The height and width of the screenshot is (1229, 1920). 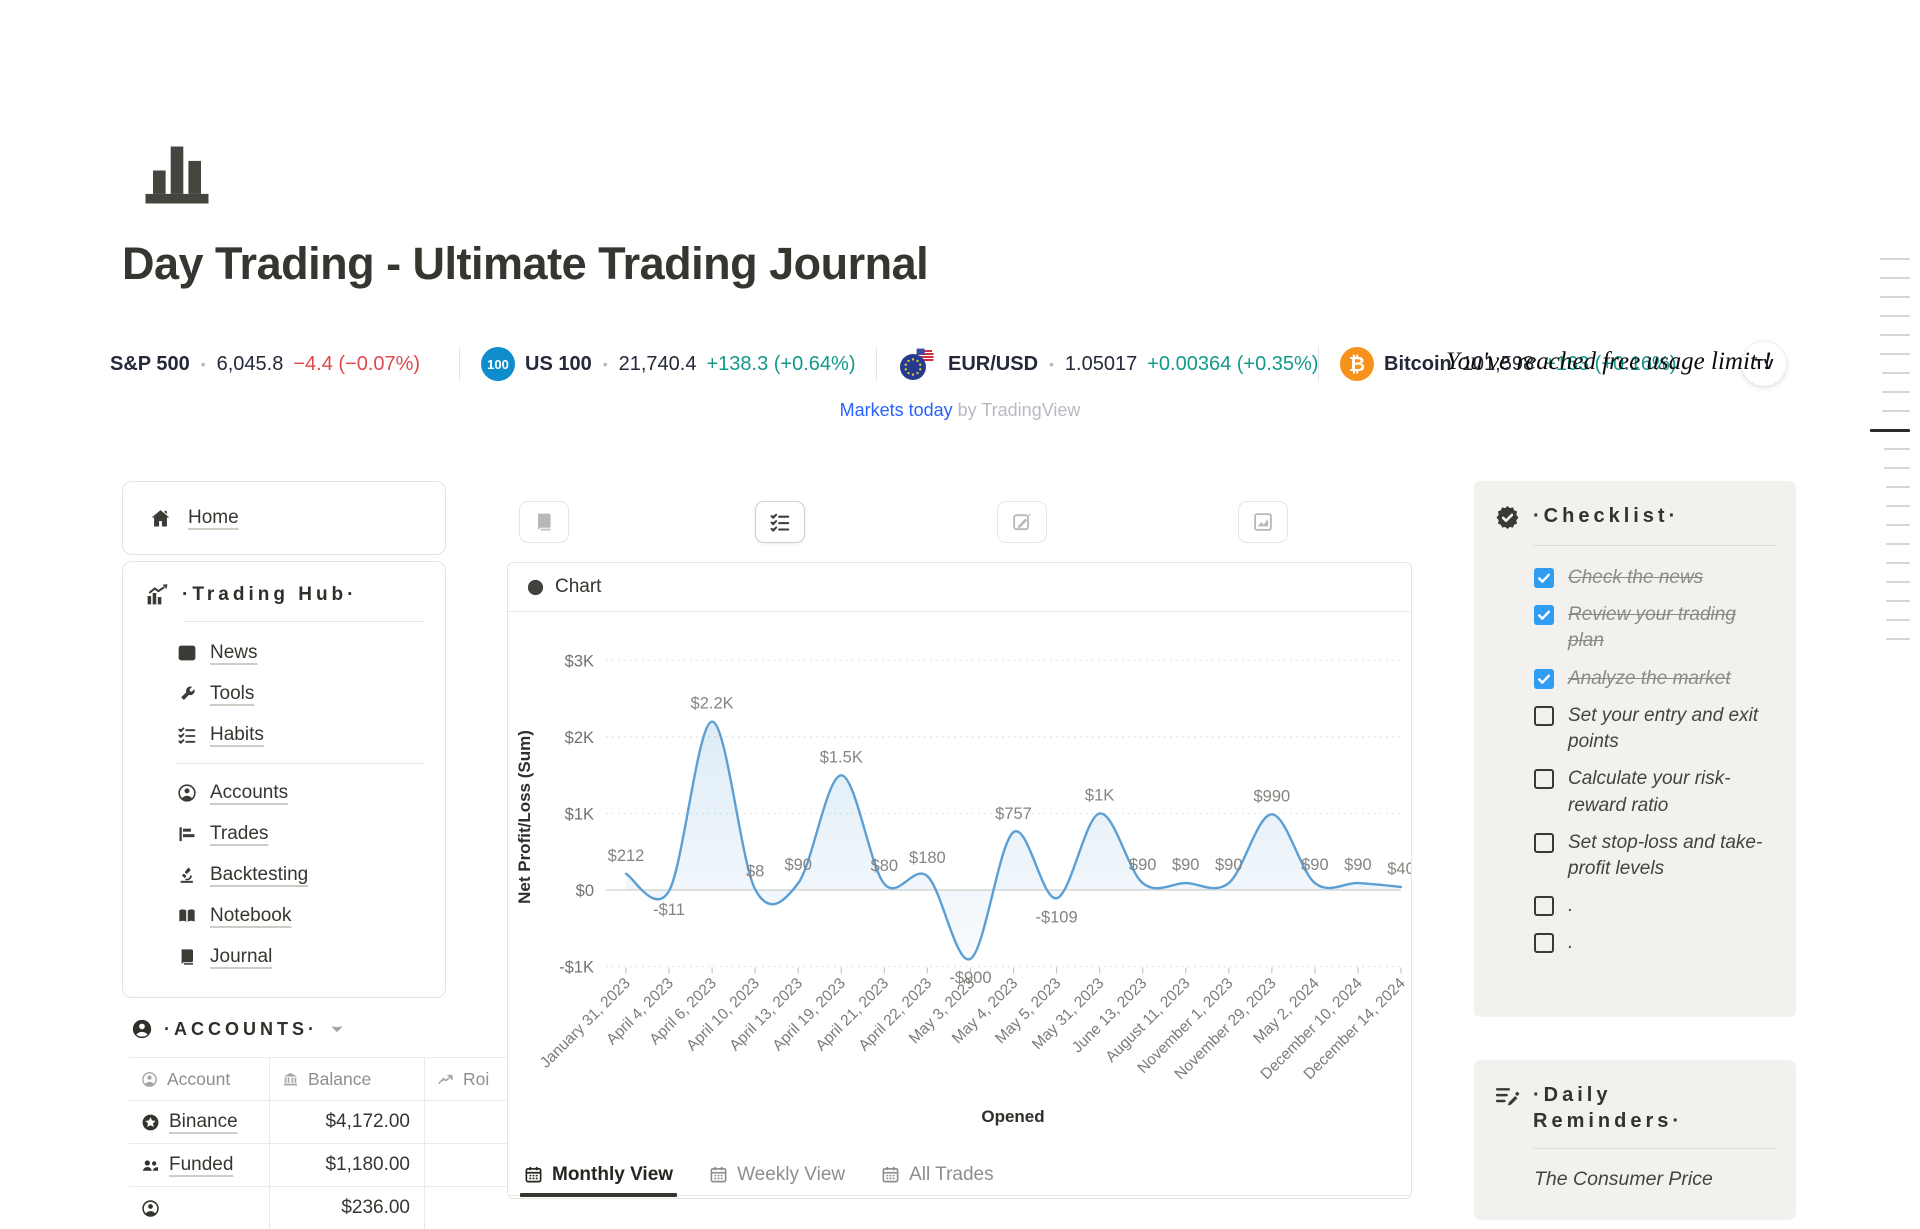 I want to click on divider, so click(x=300, y=763).